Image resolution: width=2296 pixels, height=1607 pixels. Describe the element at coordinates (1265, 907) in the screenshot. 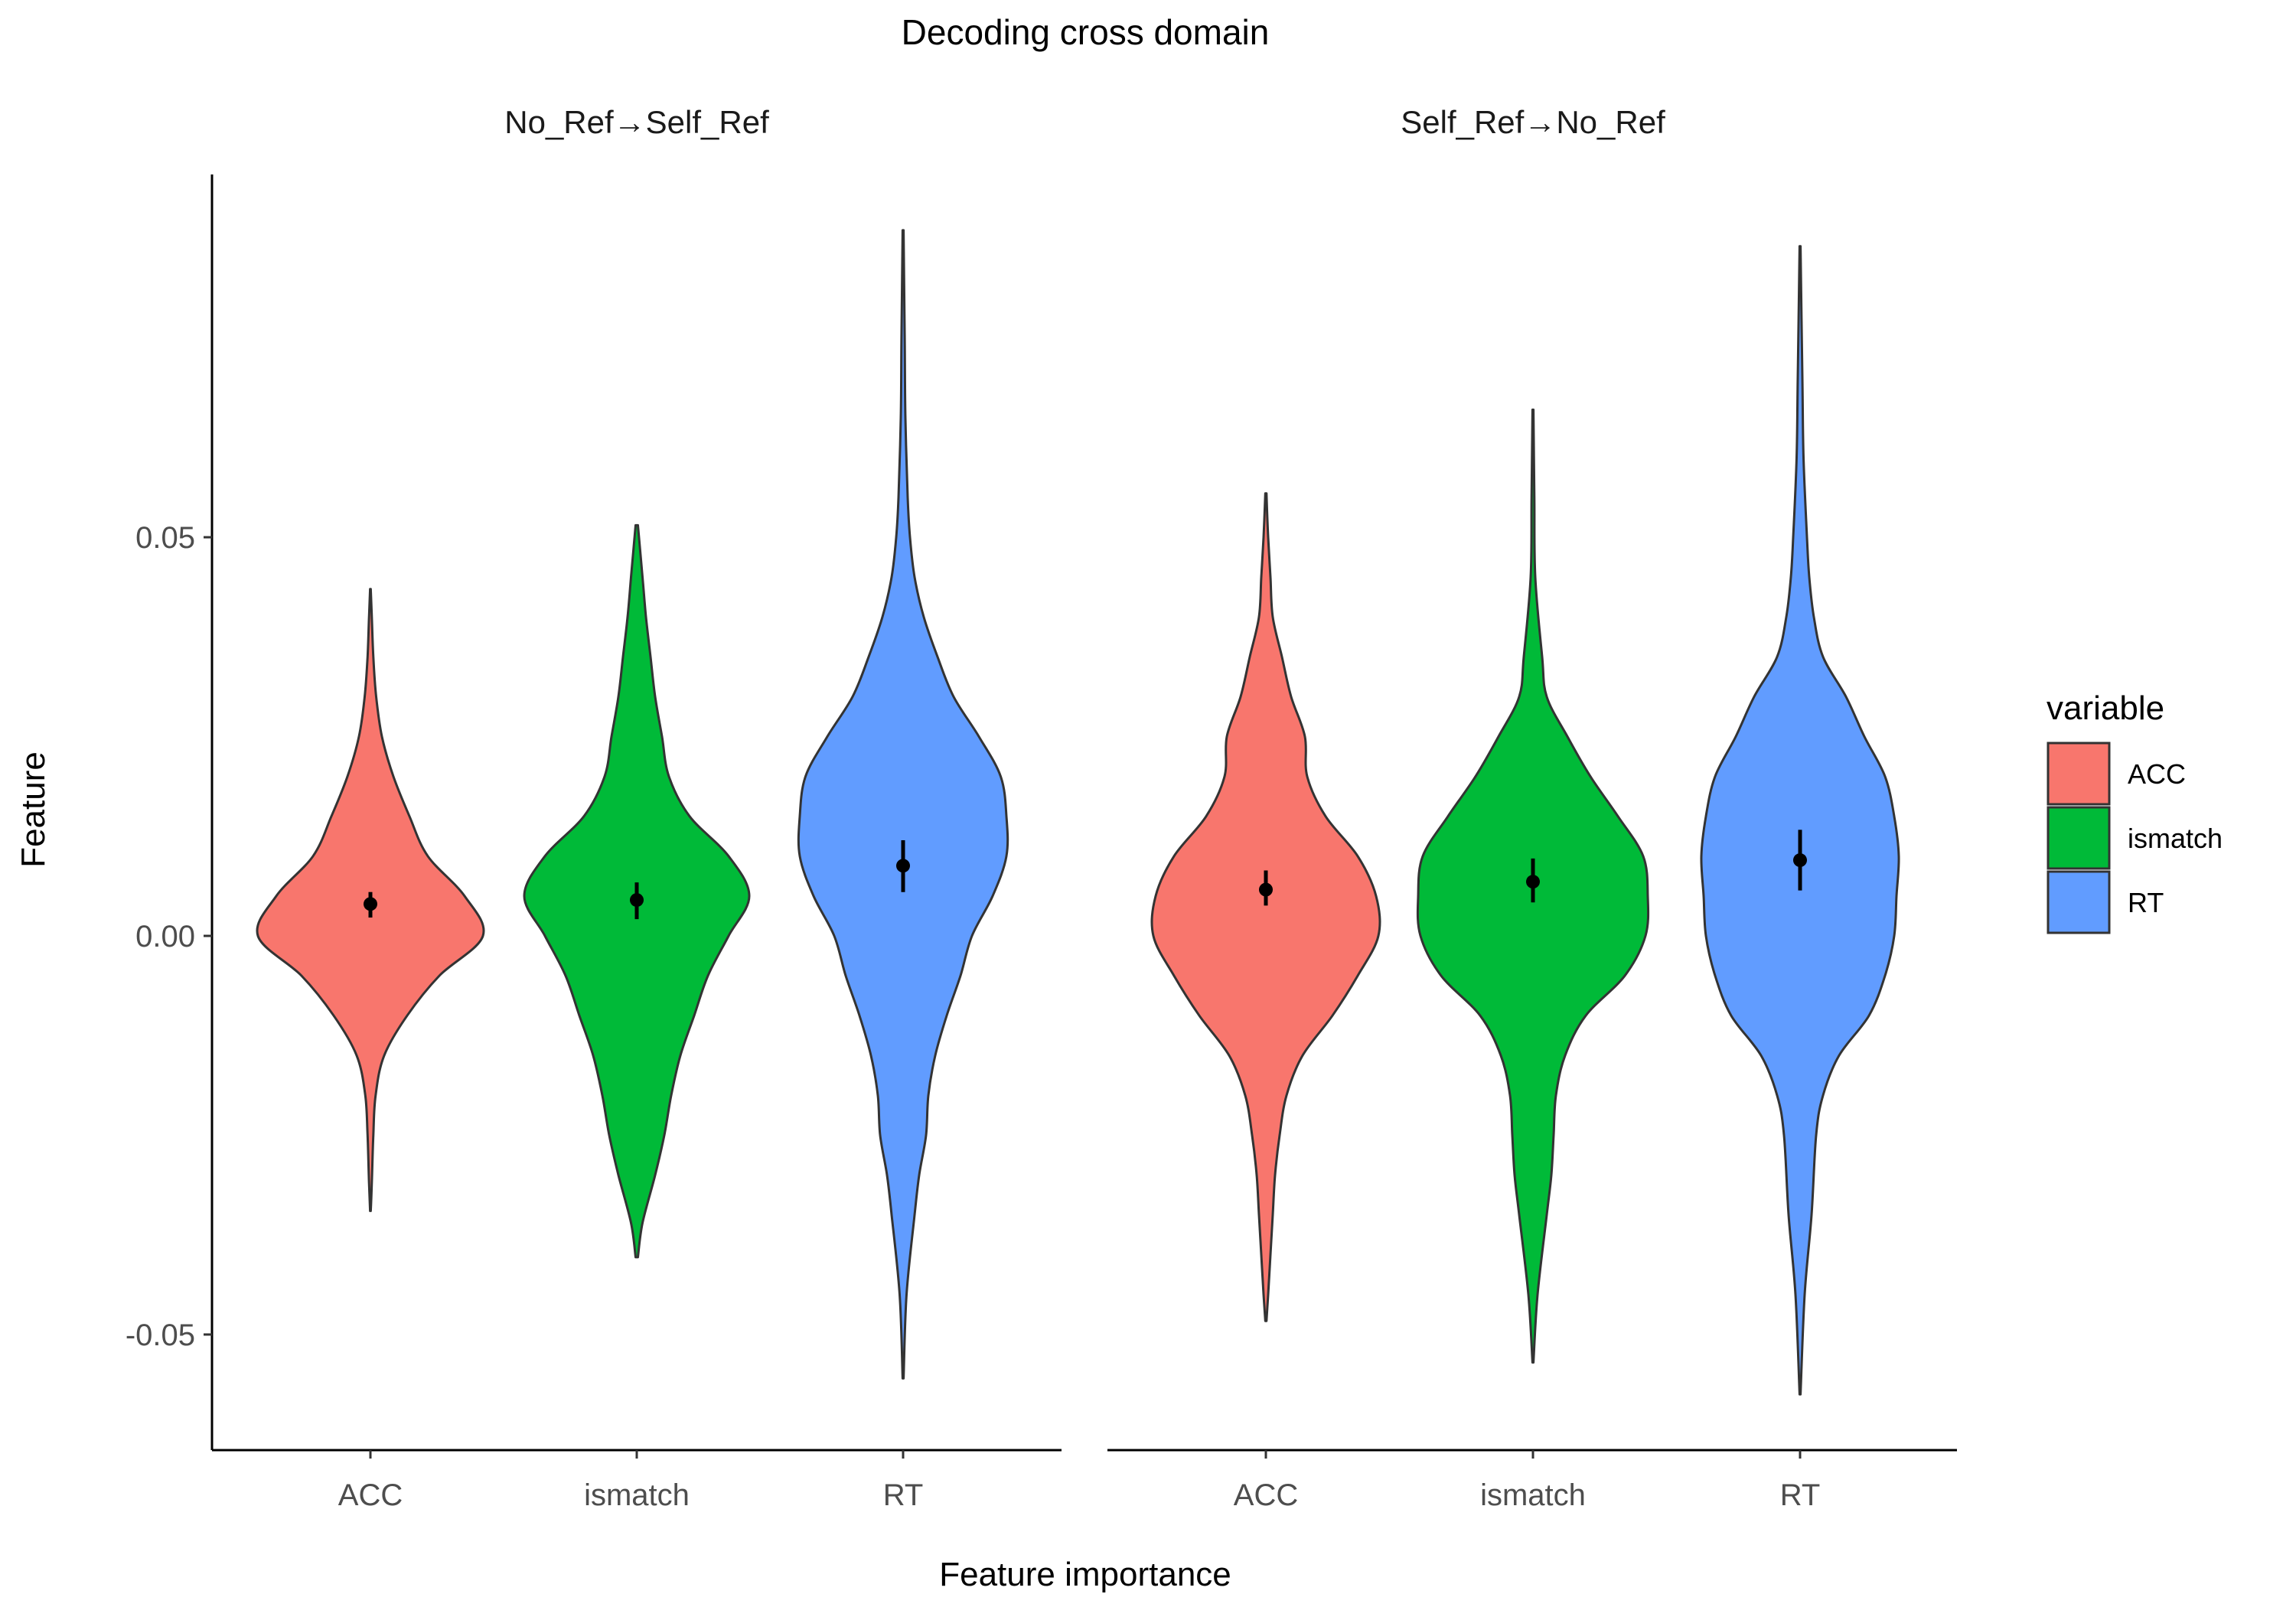

I see `violin-right-acc` at that location.